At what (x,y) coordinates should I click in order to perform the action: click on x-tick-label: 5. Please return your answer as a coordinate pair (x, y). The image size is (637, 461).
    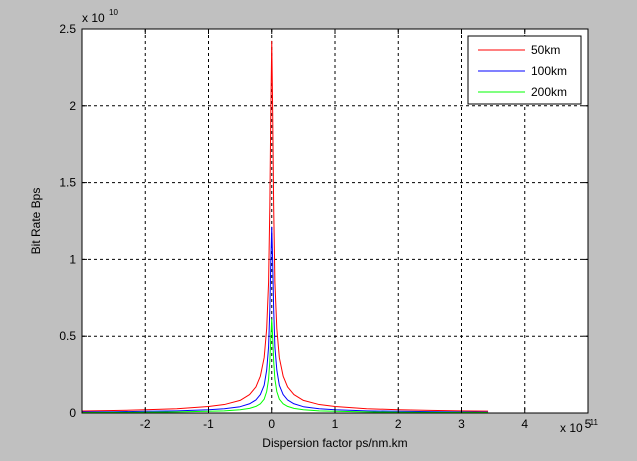
    Looking at the image, I should click on (588, 424).